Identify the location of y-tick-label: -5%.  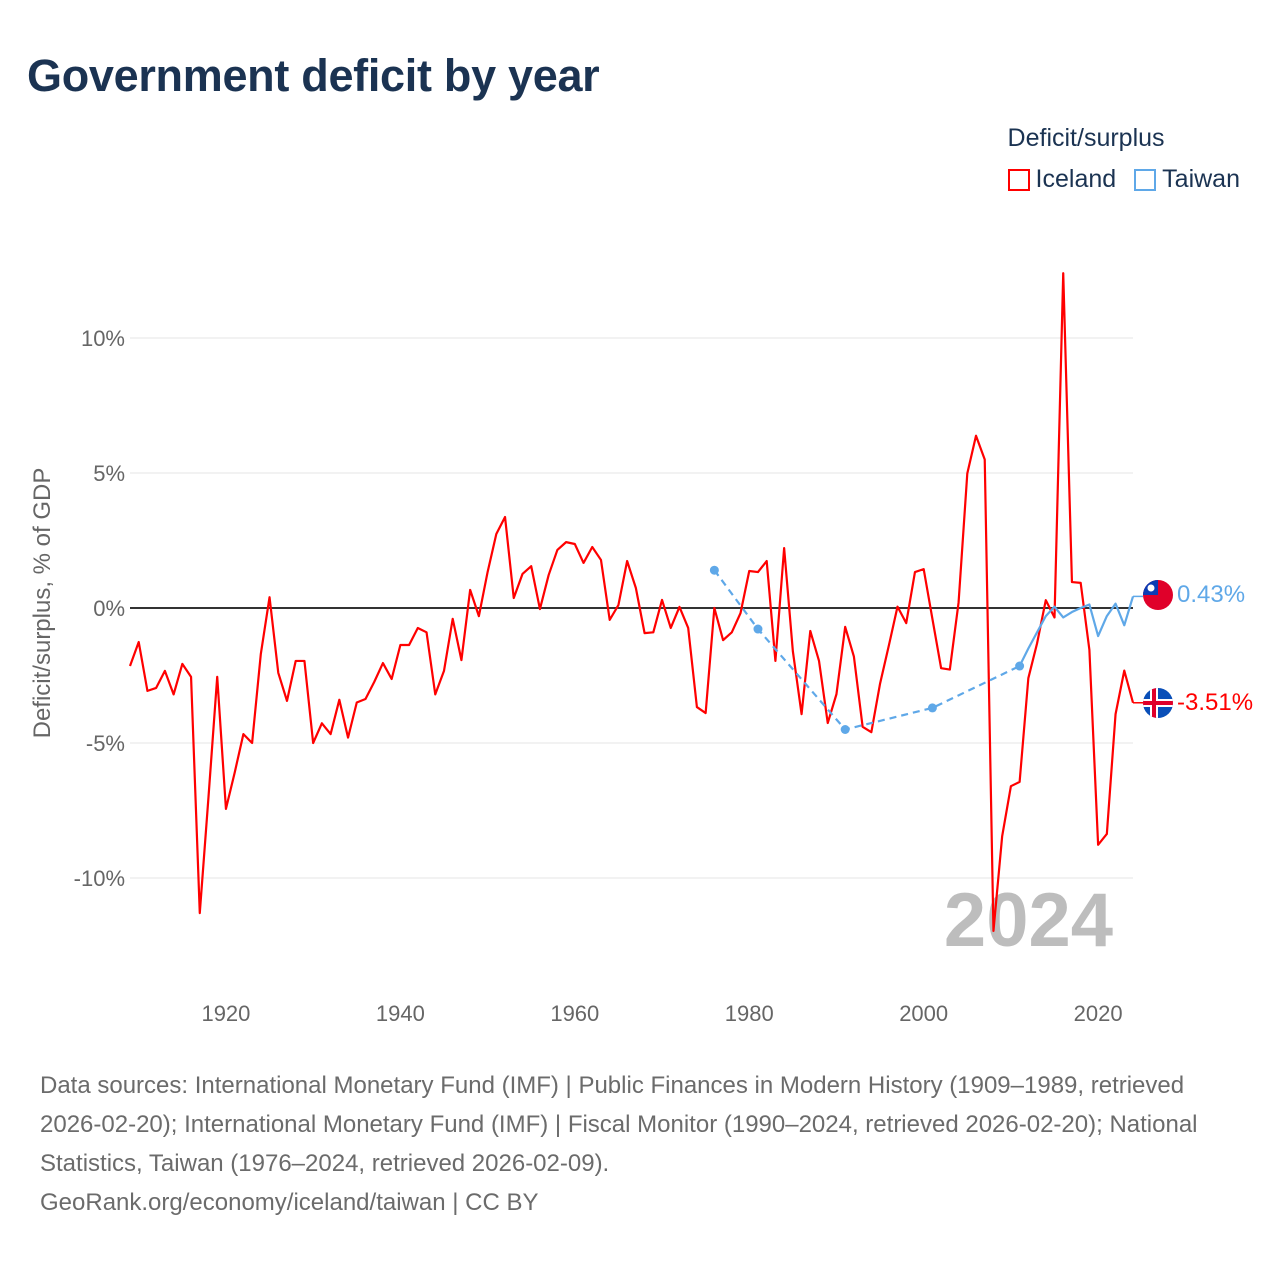
(105, 743).